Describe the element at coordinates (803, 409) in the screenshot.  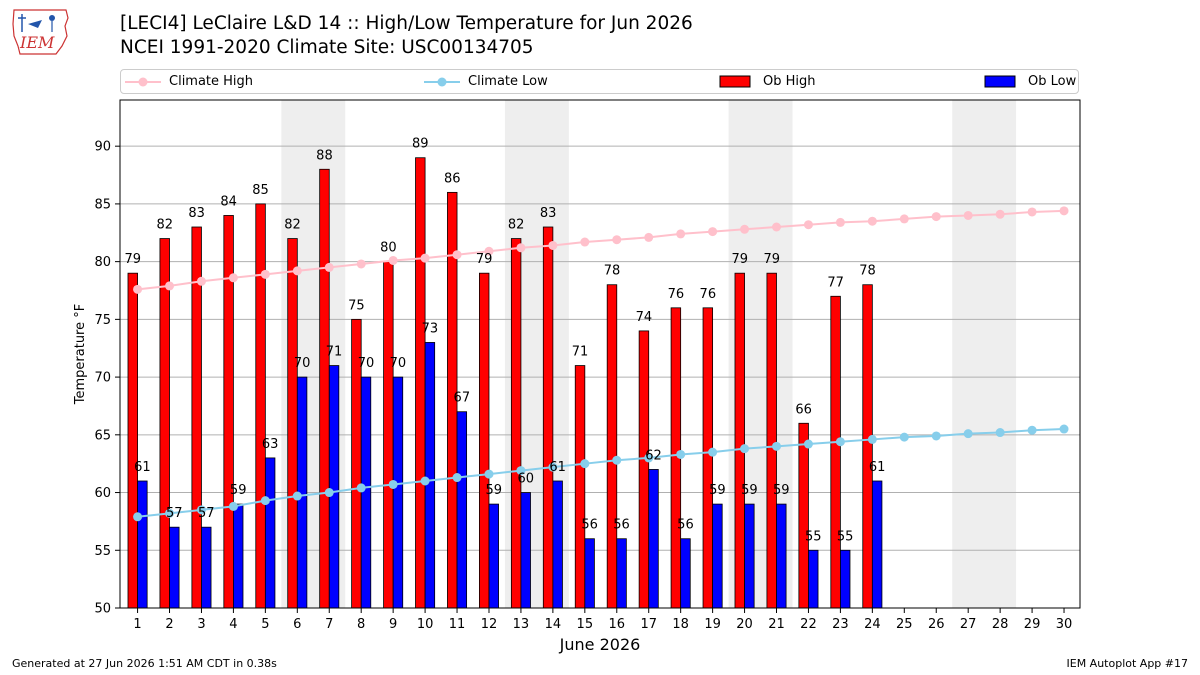
I see `ob-high-label: 66` at that location.